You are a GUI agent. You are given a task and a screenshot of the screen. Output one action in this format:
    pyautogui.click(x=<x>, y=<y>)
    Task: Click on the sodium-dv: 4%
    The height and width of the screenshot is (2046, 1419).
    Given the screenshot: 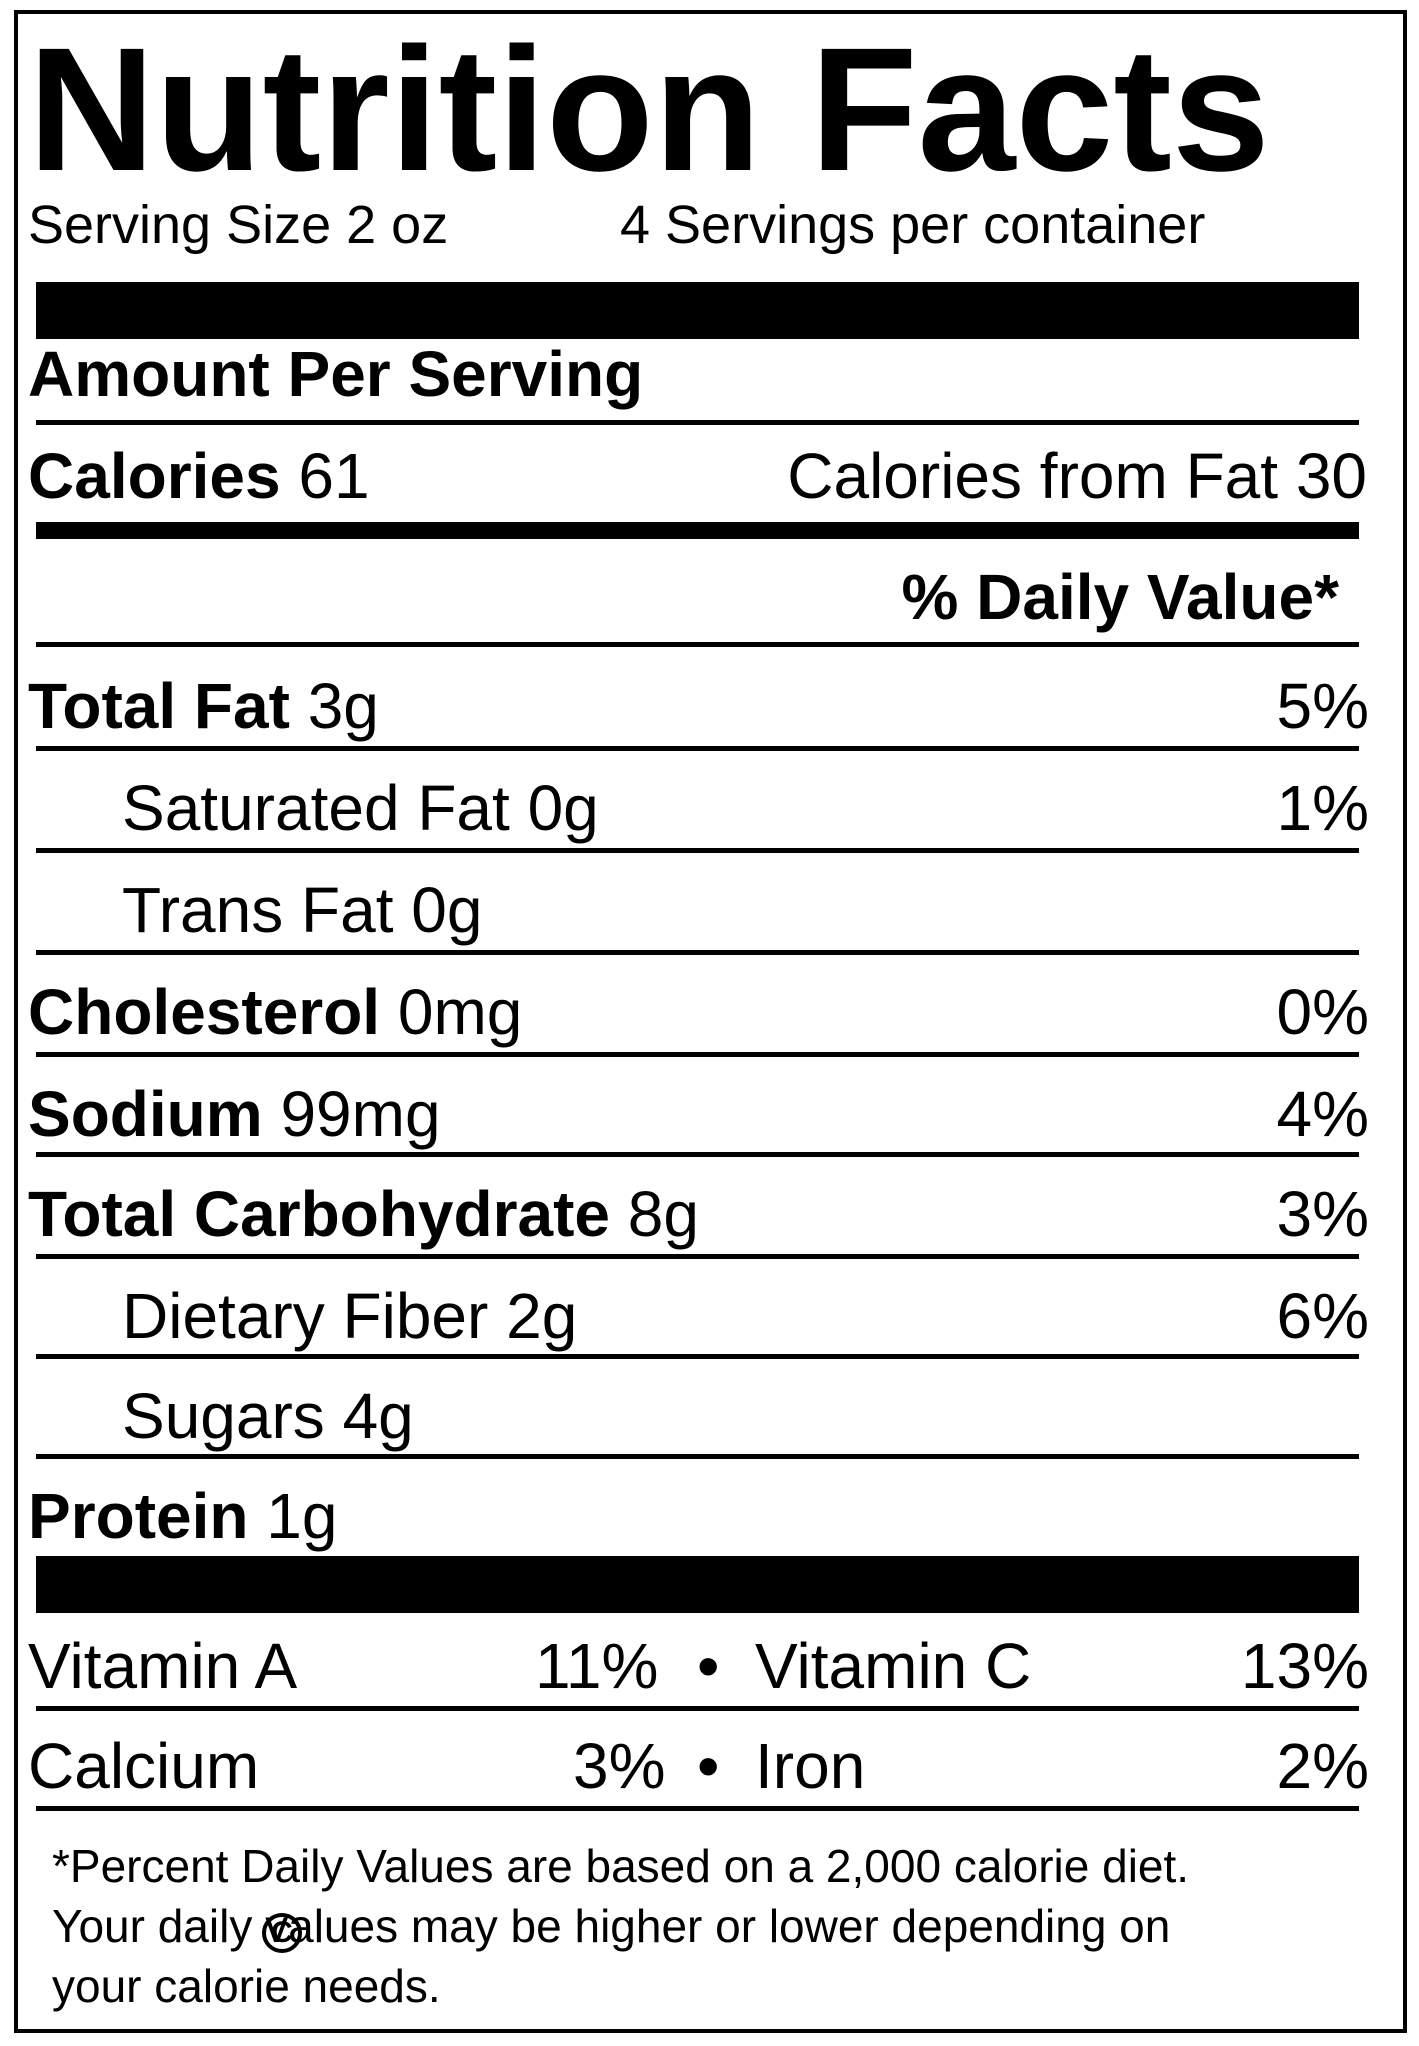 What is the action you would take?
    pyautogui.click(x=1323, y=1114)
    